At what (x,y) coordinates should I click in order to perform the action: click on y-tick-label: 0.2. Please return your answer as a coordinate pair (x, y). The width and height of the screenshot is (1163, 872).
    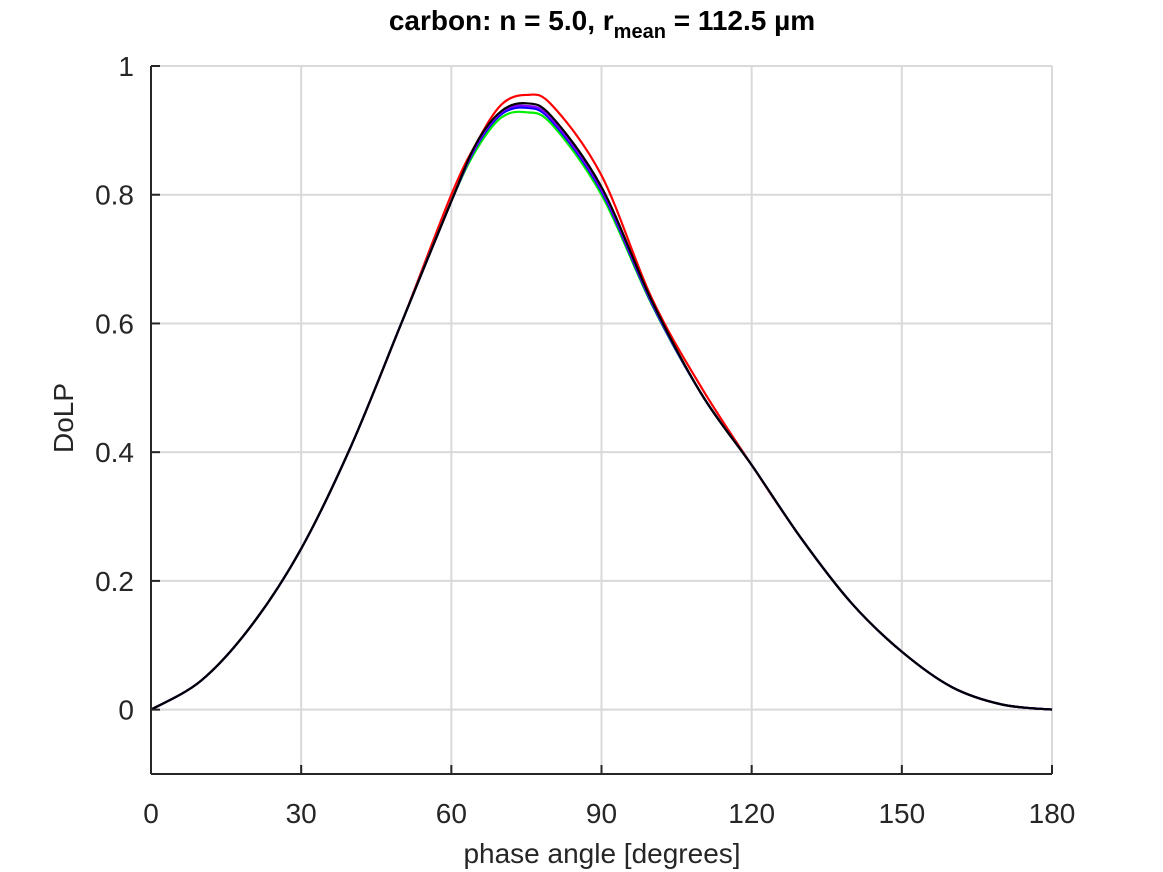
    Looking at the image, I should click on (114, 581).